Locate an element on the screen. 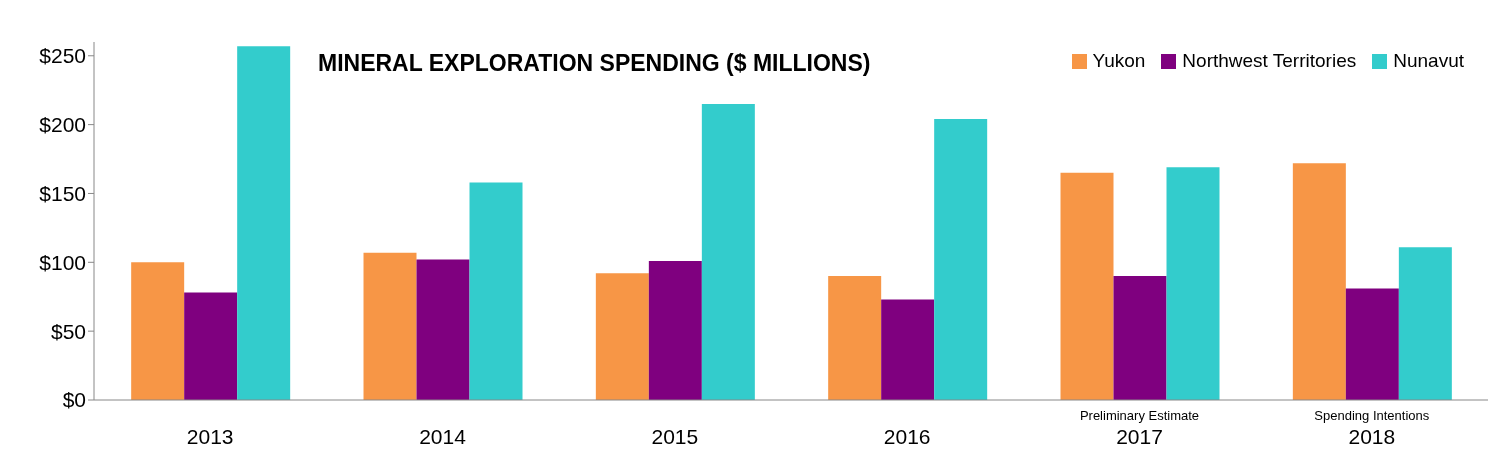 This screenshot has height=455, width=1502. text: Preliminary Estimate is located at coordinates (1139, 415).